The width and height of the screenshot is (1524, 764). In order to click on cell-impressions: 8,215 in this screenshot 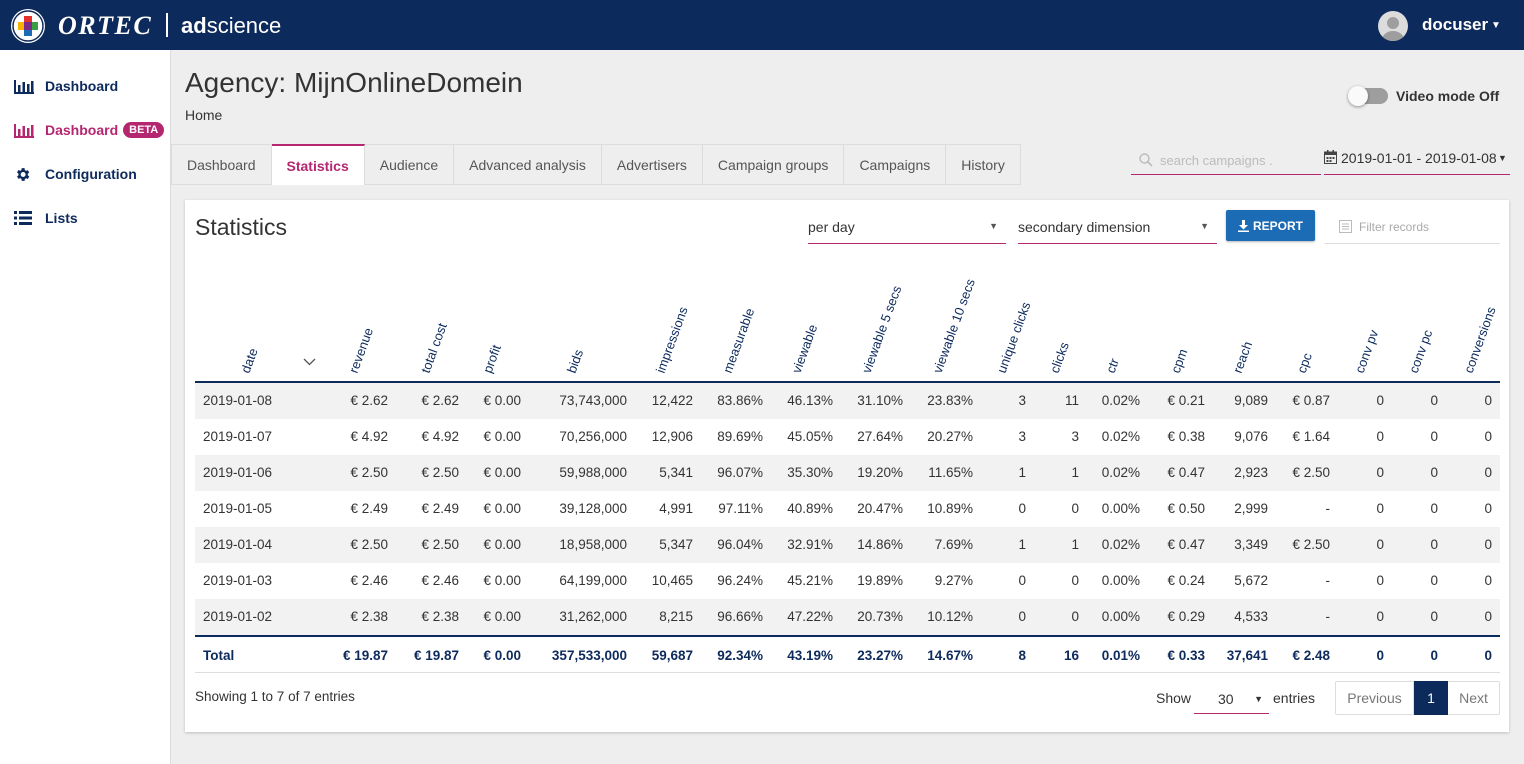, I will do `click(676, 616)`.